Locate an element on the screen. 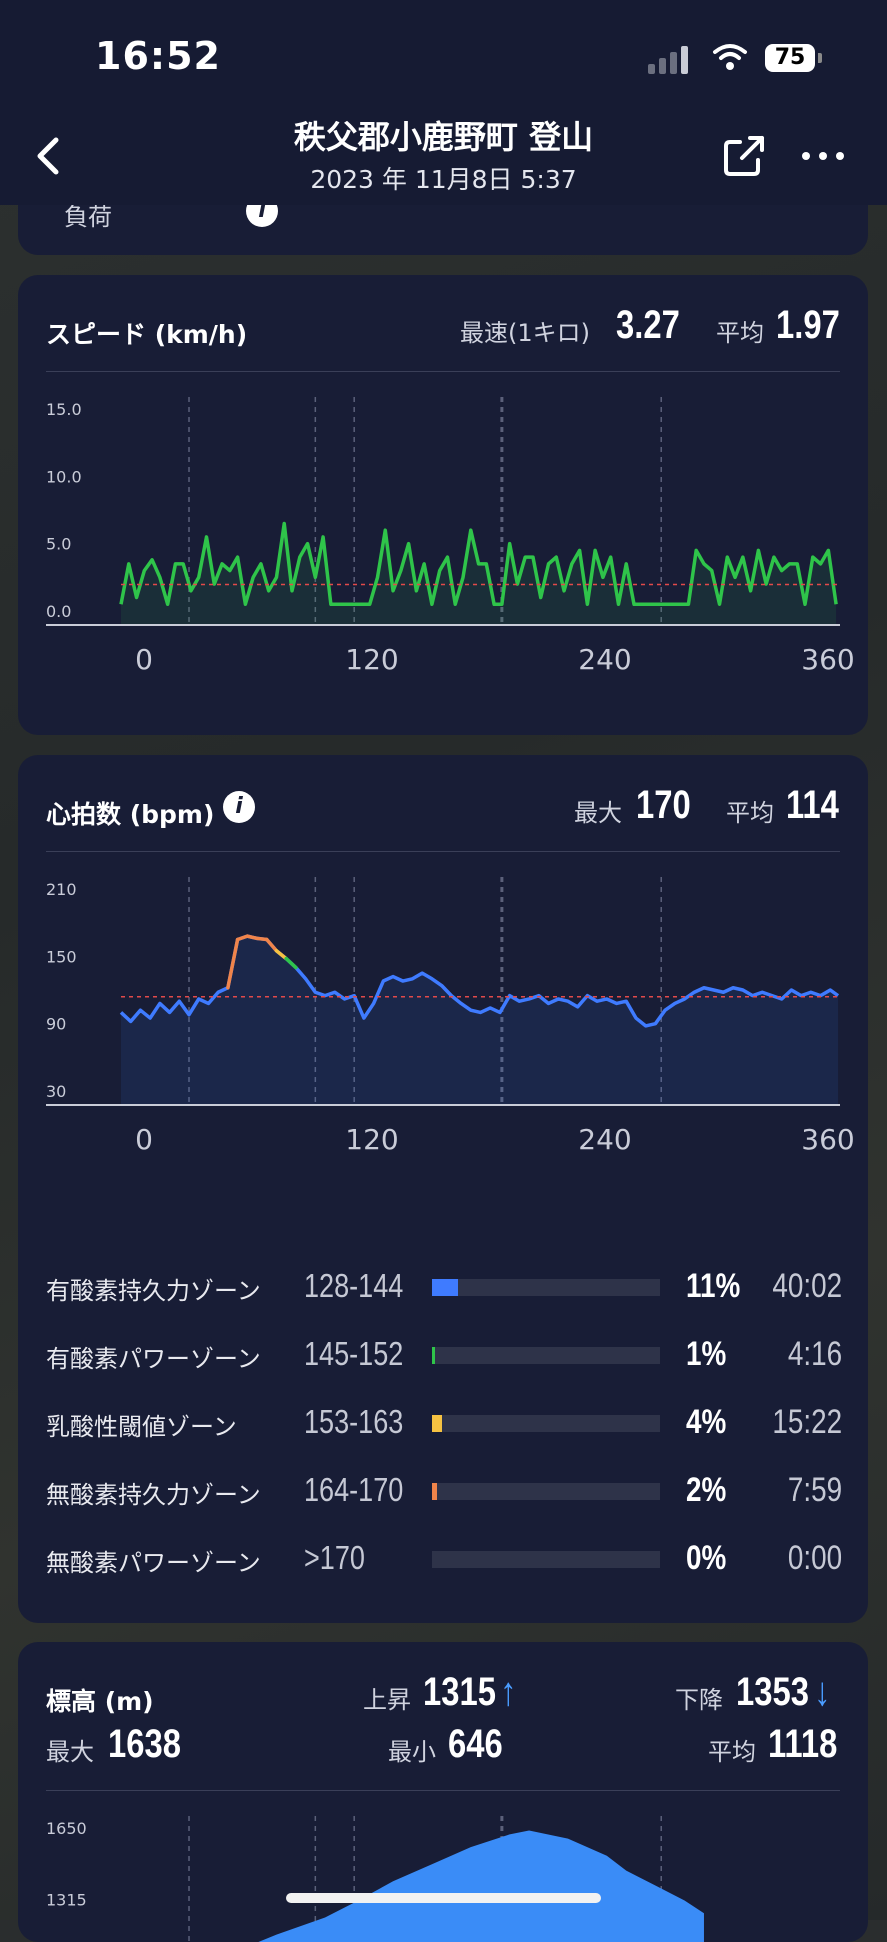 This screenshot has width=887, height=1942. heart-rate-divider is located at coordinates (443, 851).